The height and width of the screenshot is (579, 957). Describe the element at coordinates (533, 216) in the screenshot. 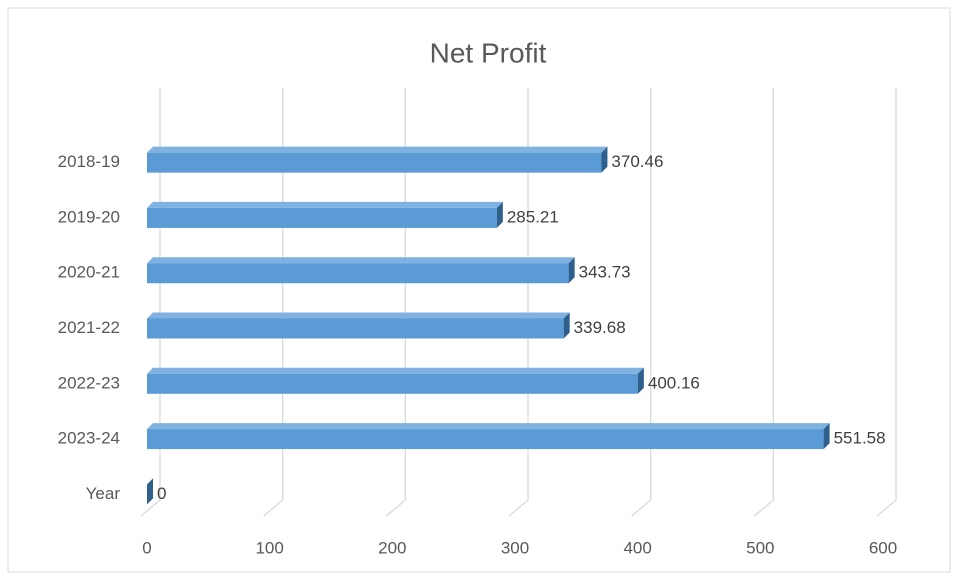

I see `data-label: 285.21` at that location.